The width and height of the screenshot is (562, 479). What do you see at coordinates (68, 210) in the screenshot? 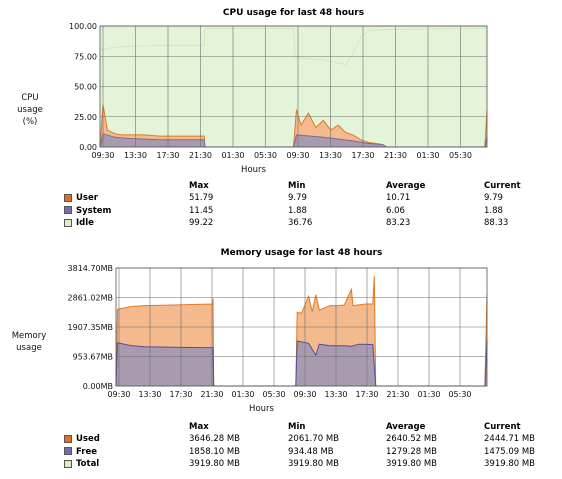
I see `system-swatch` at bounding box center [68, 210].